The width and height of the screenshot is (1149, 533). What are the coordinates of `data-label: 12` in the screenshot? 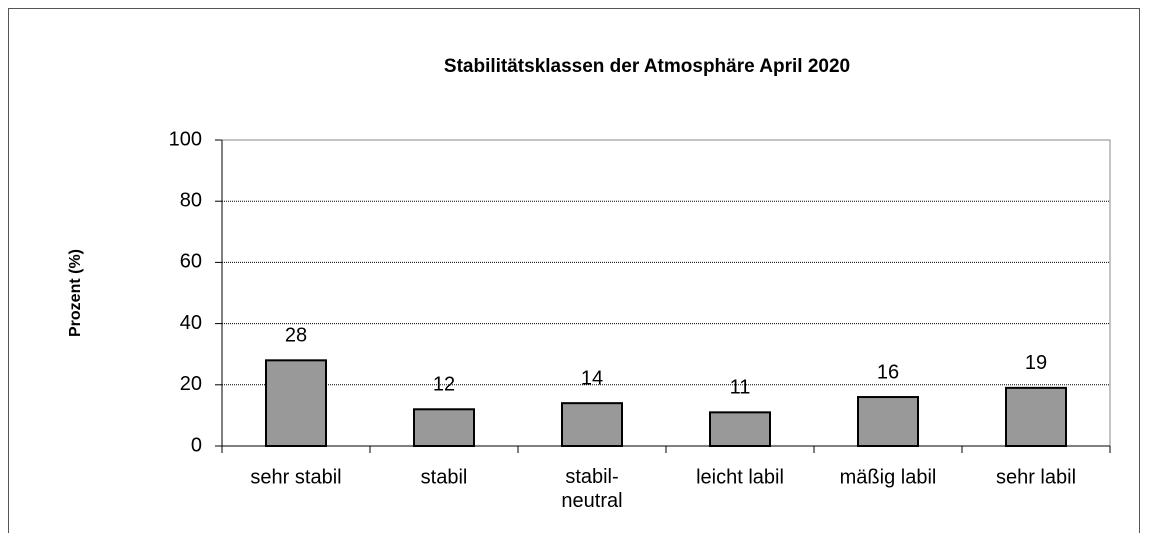 It's located at (444, 385).